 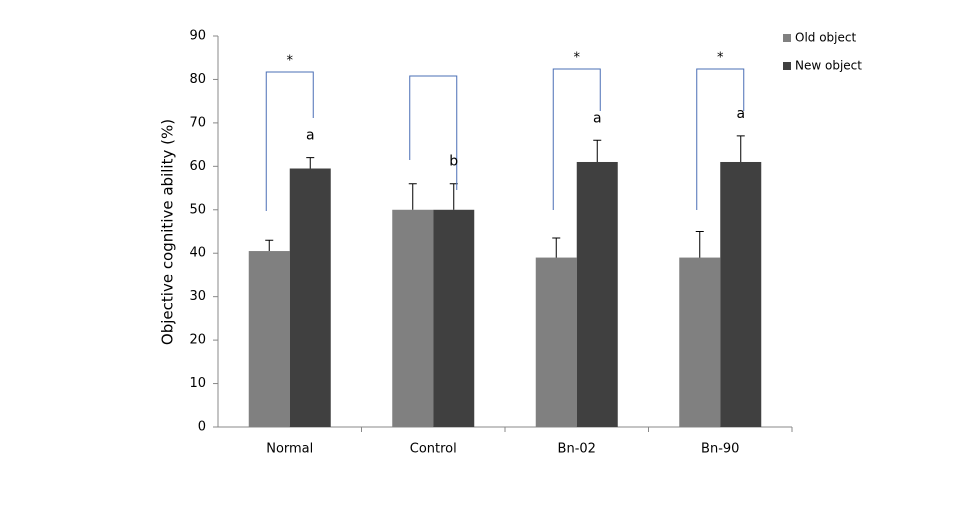 What do you see at coordinates (197, 36) in the screenshot?
I see `y-tick-label: 90` at bounding box center [197, 36].